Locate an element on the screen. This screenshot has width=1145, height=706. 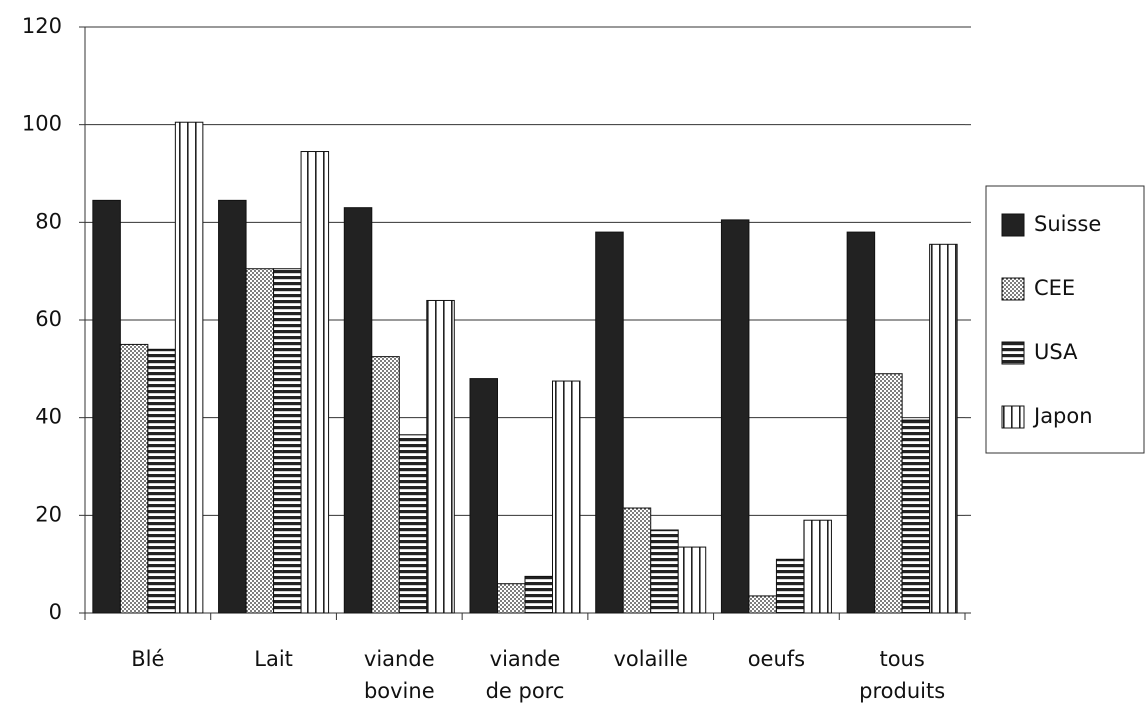
y-tick-label: 0 is located at coordinates (55, 612).